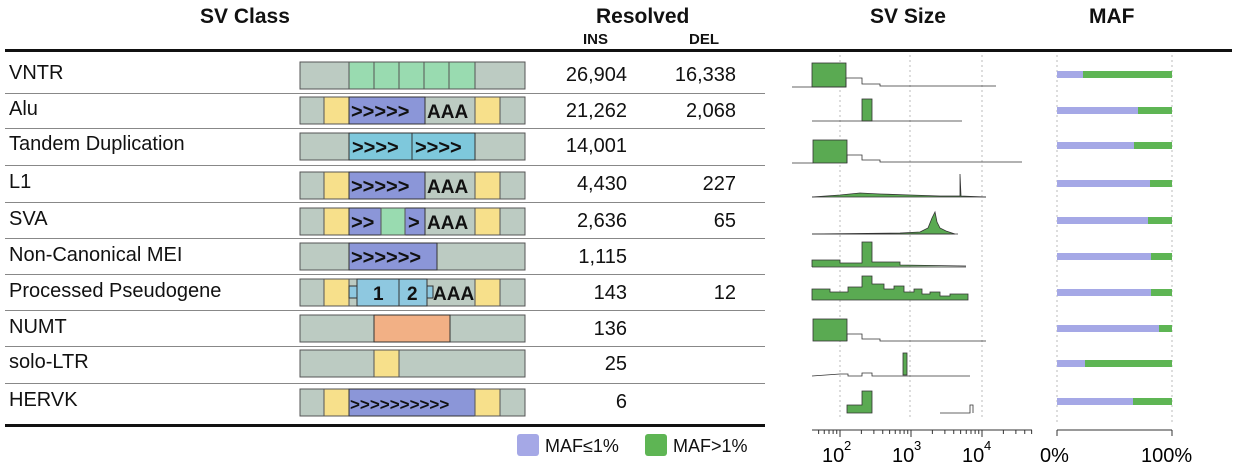 The height and width of the screenshot is (475, 1236). What do you see at coordinates (447, 112) in the screenshot?
I see `alu-polya: AAA` at bounding box center [447, 112].